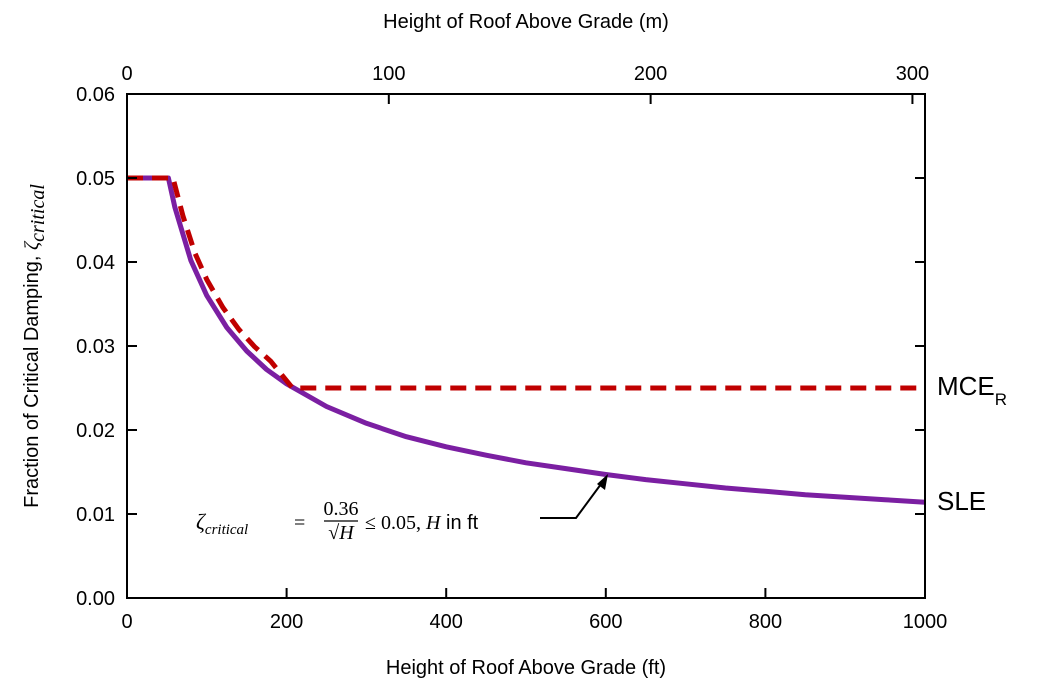 This screenshot has height=683, width=1038. I want to click on y-tick-label: 0.05, so click(95, 179).